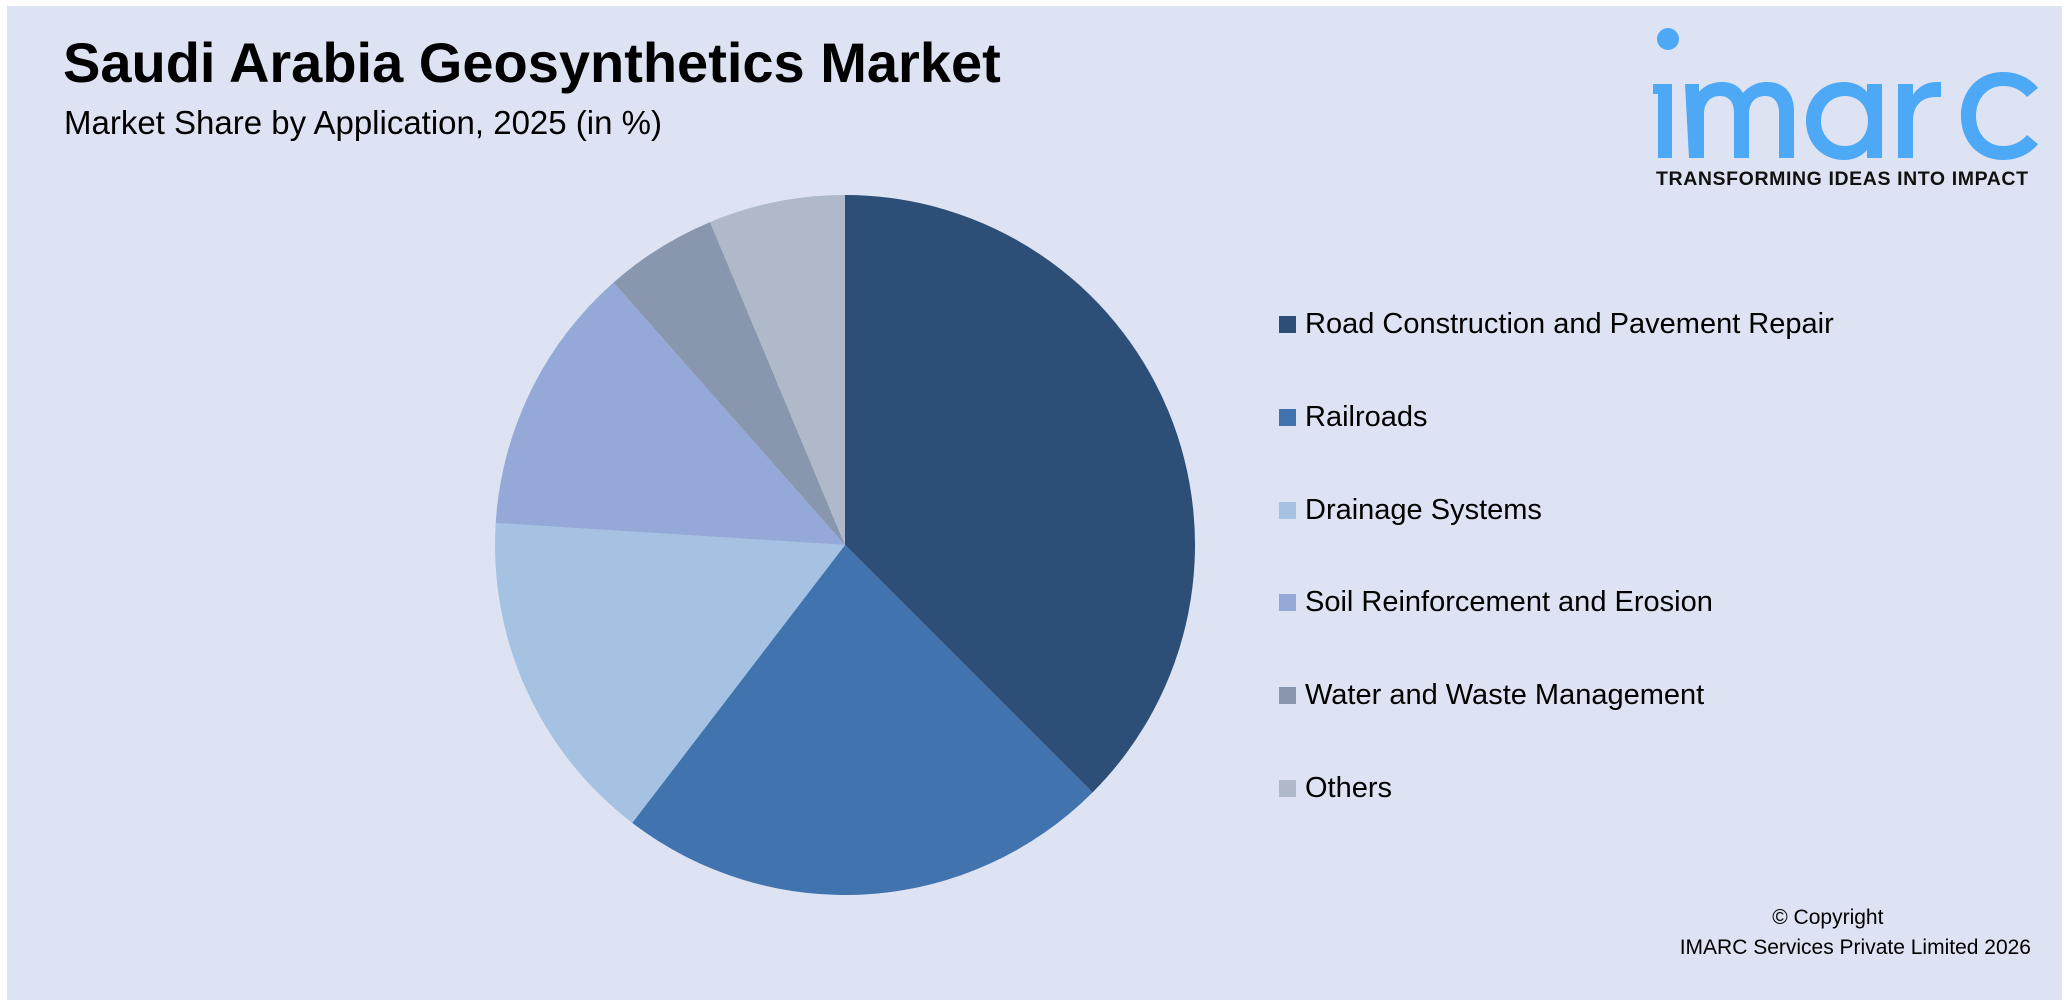  I want to click on legend-item-soil-reinforcement: Soil Reinforcement and Erosion, so click(1496, 602).